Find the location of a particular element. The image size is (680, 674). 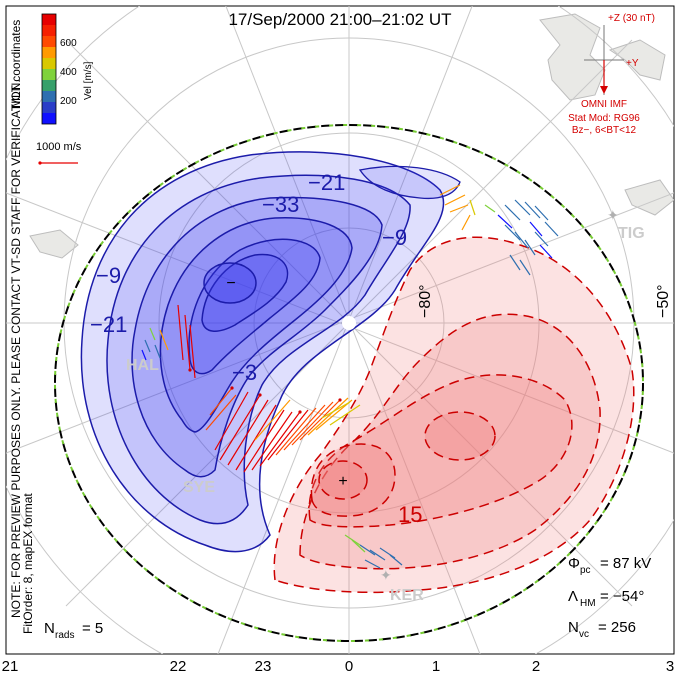

svg-text: Λ is located at coordinates (573, 596).